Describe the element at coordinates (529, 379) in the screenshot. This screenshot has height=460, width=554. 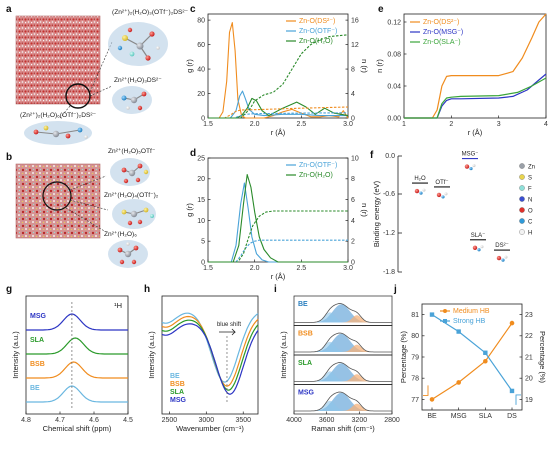
I see `y-tick-label: 20` at that location.